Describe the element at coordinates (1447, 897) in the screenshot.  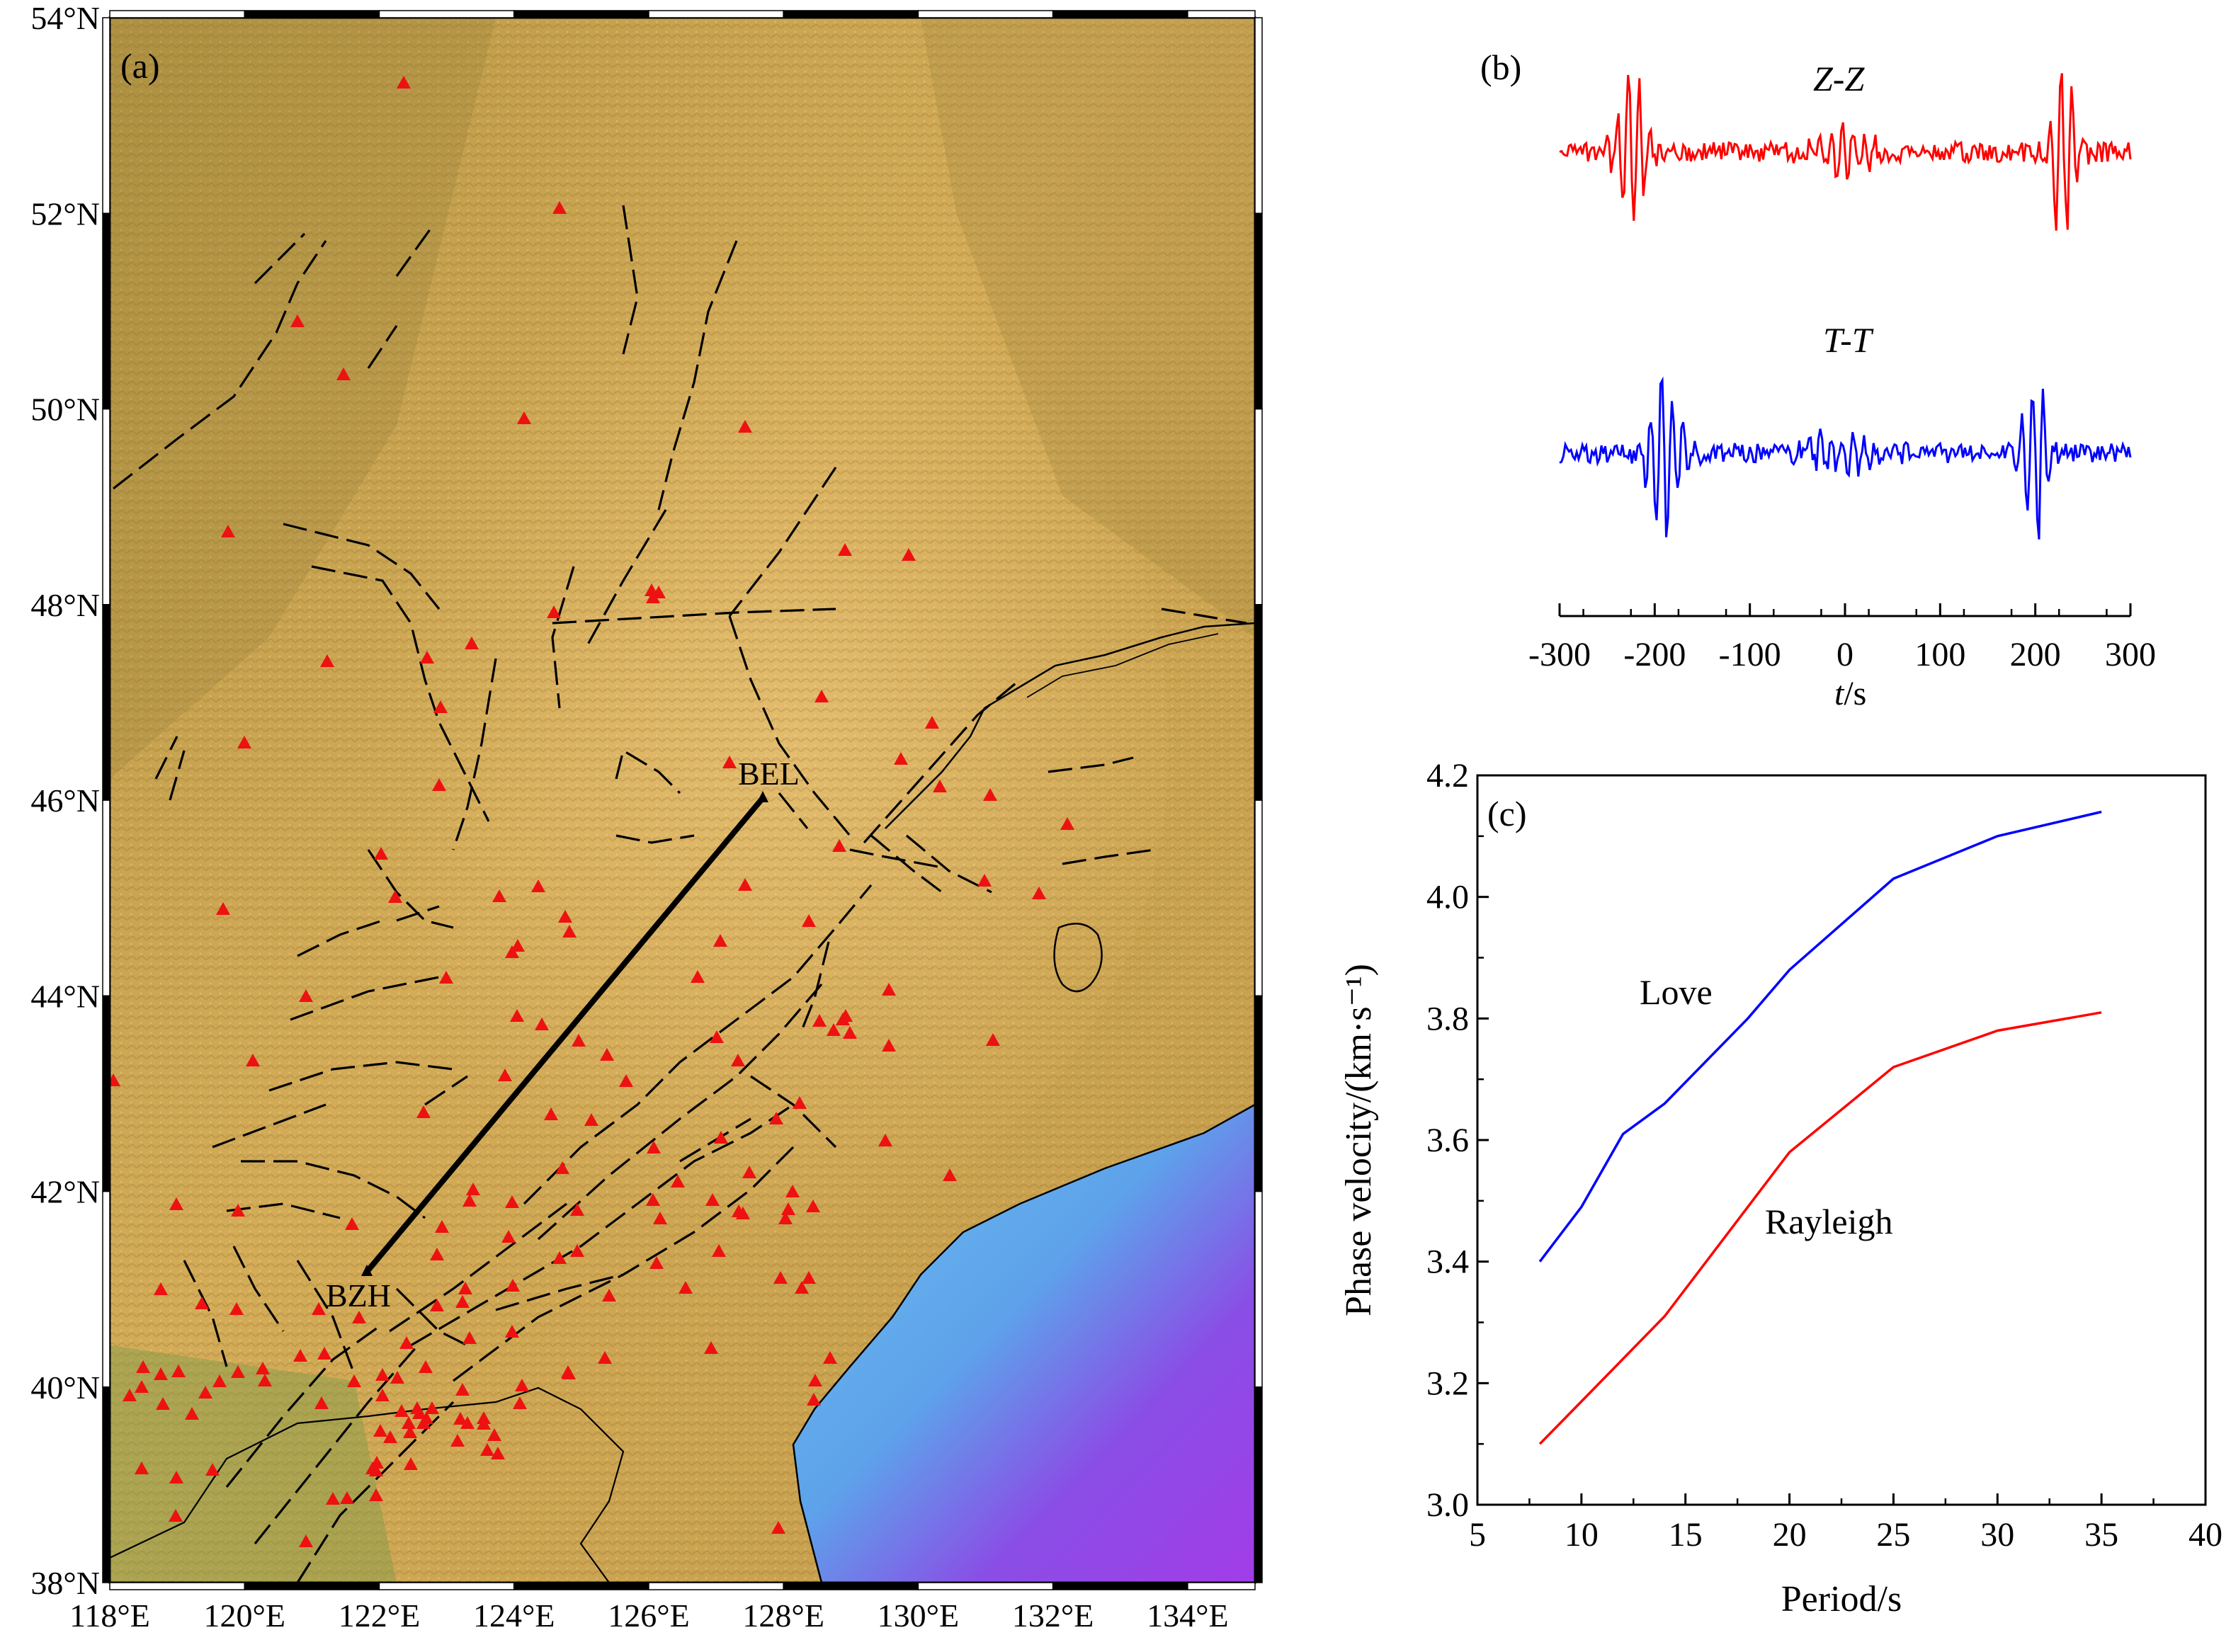
I see `y-tick-label: 4.0` at that location.